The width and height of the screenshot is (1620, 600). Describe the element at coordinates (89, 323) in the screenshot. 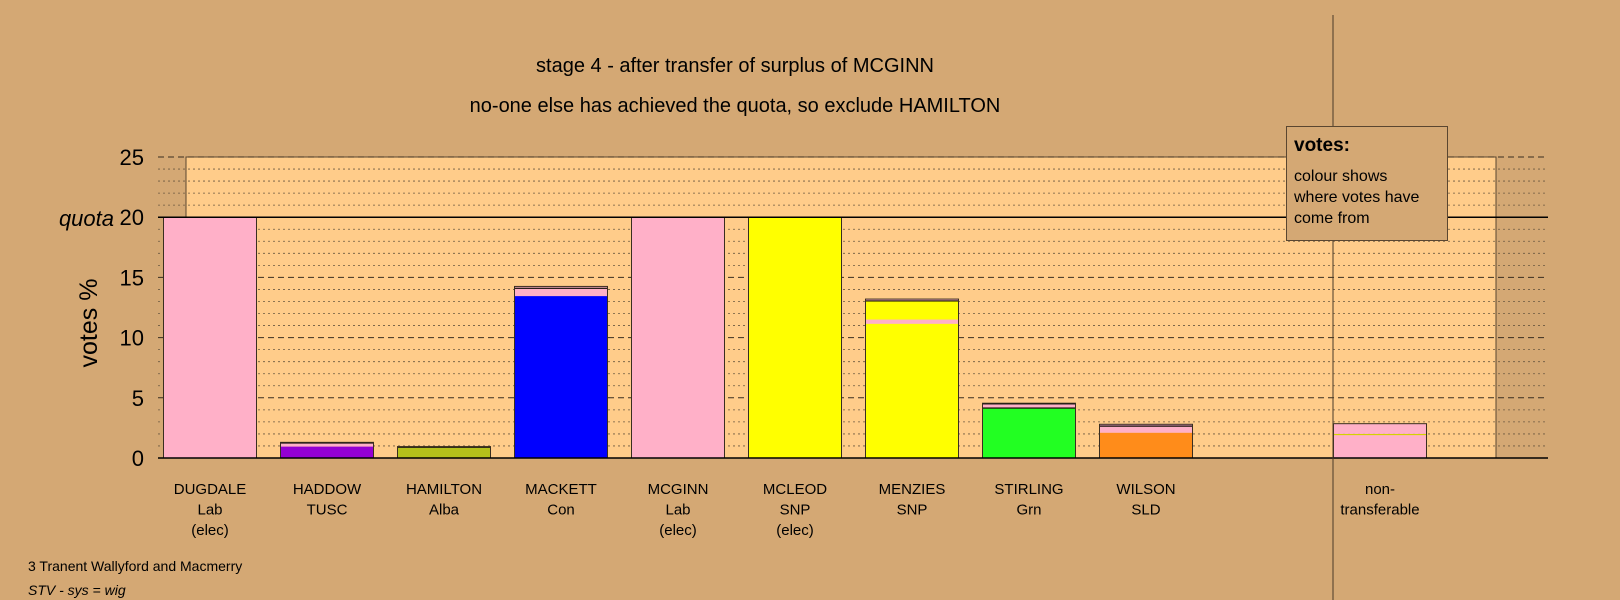

I see `y-axis-label: votes %` at that location.